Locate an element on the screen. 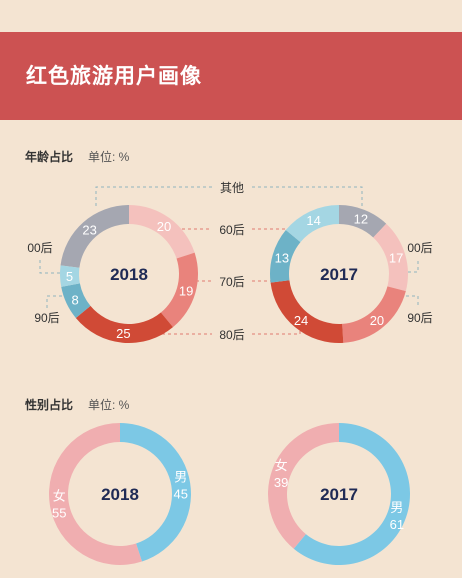  age-2017-slice-其他 is located at coordinates (363, 221).